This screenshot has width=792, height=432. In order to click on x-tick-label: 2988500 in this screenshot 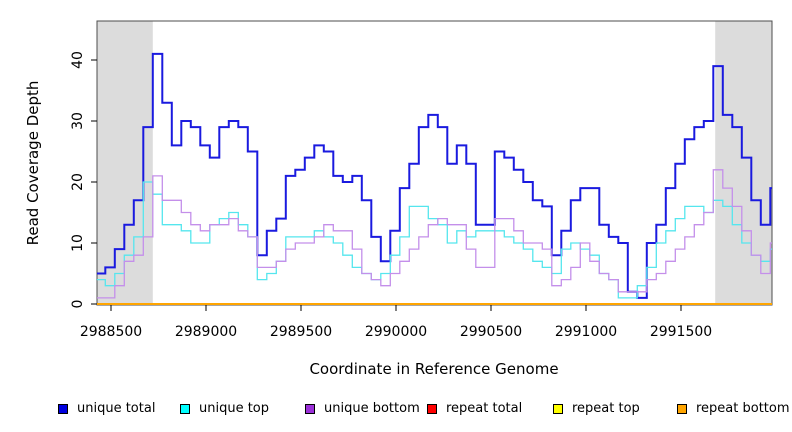, I will do `click(111, 332)`.